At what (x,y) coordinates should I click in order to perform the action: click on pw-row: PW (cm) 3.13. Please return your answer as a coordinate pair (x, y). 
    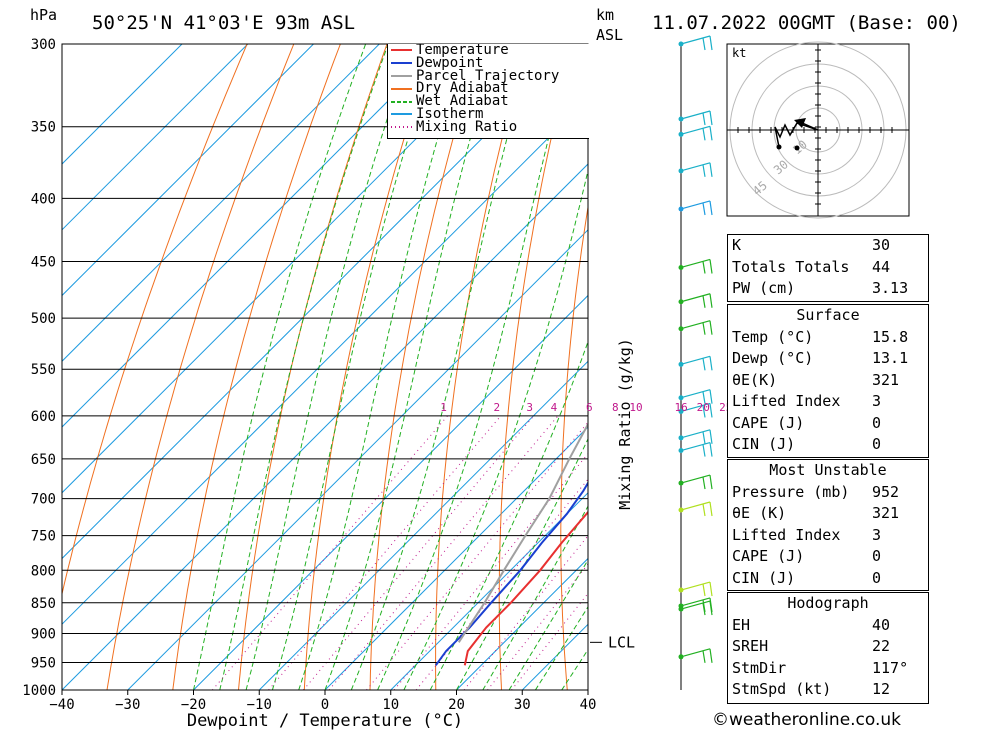
    Looking at the image, I should click on (828, 289).